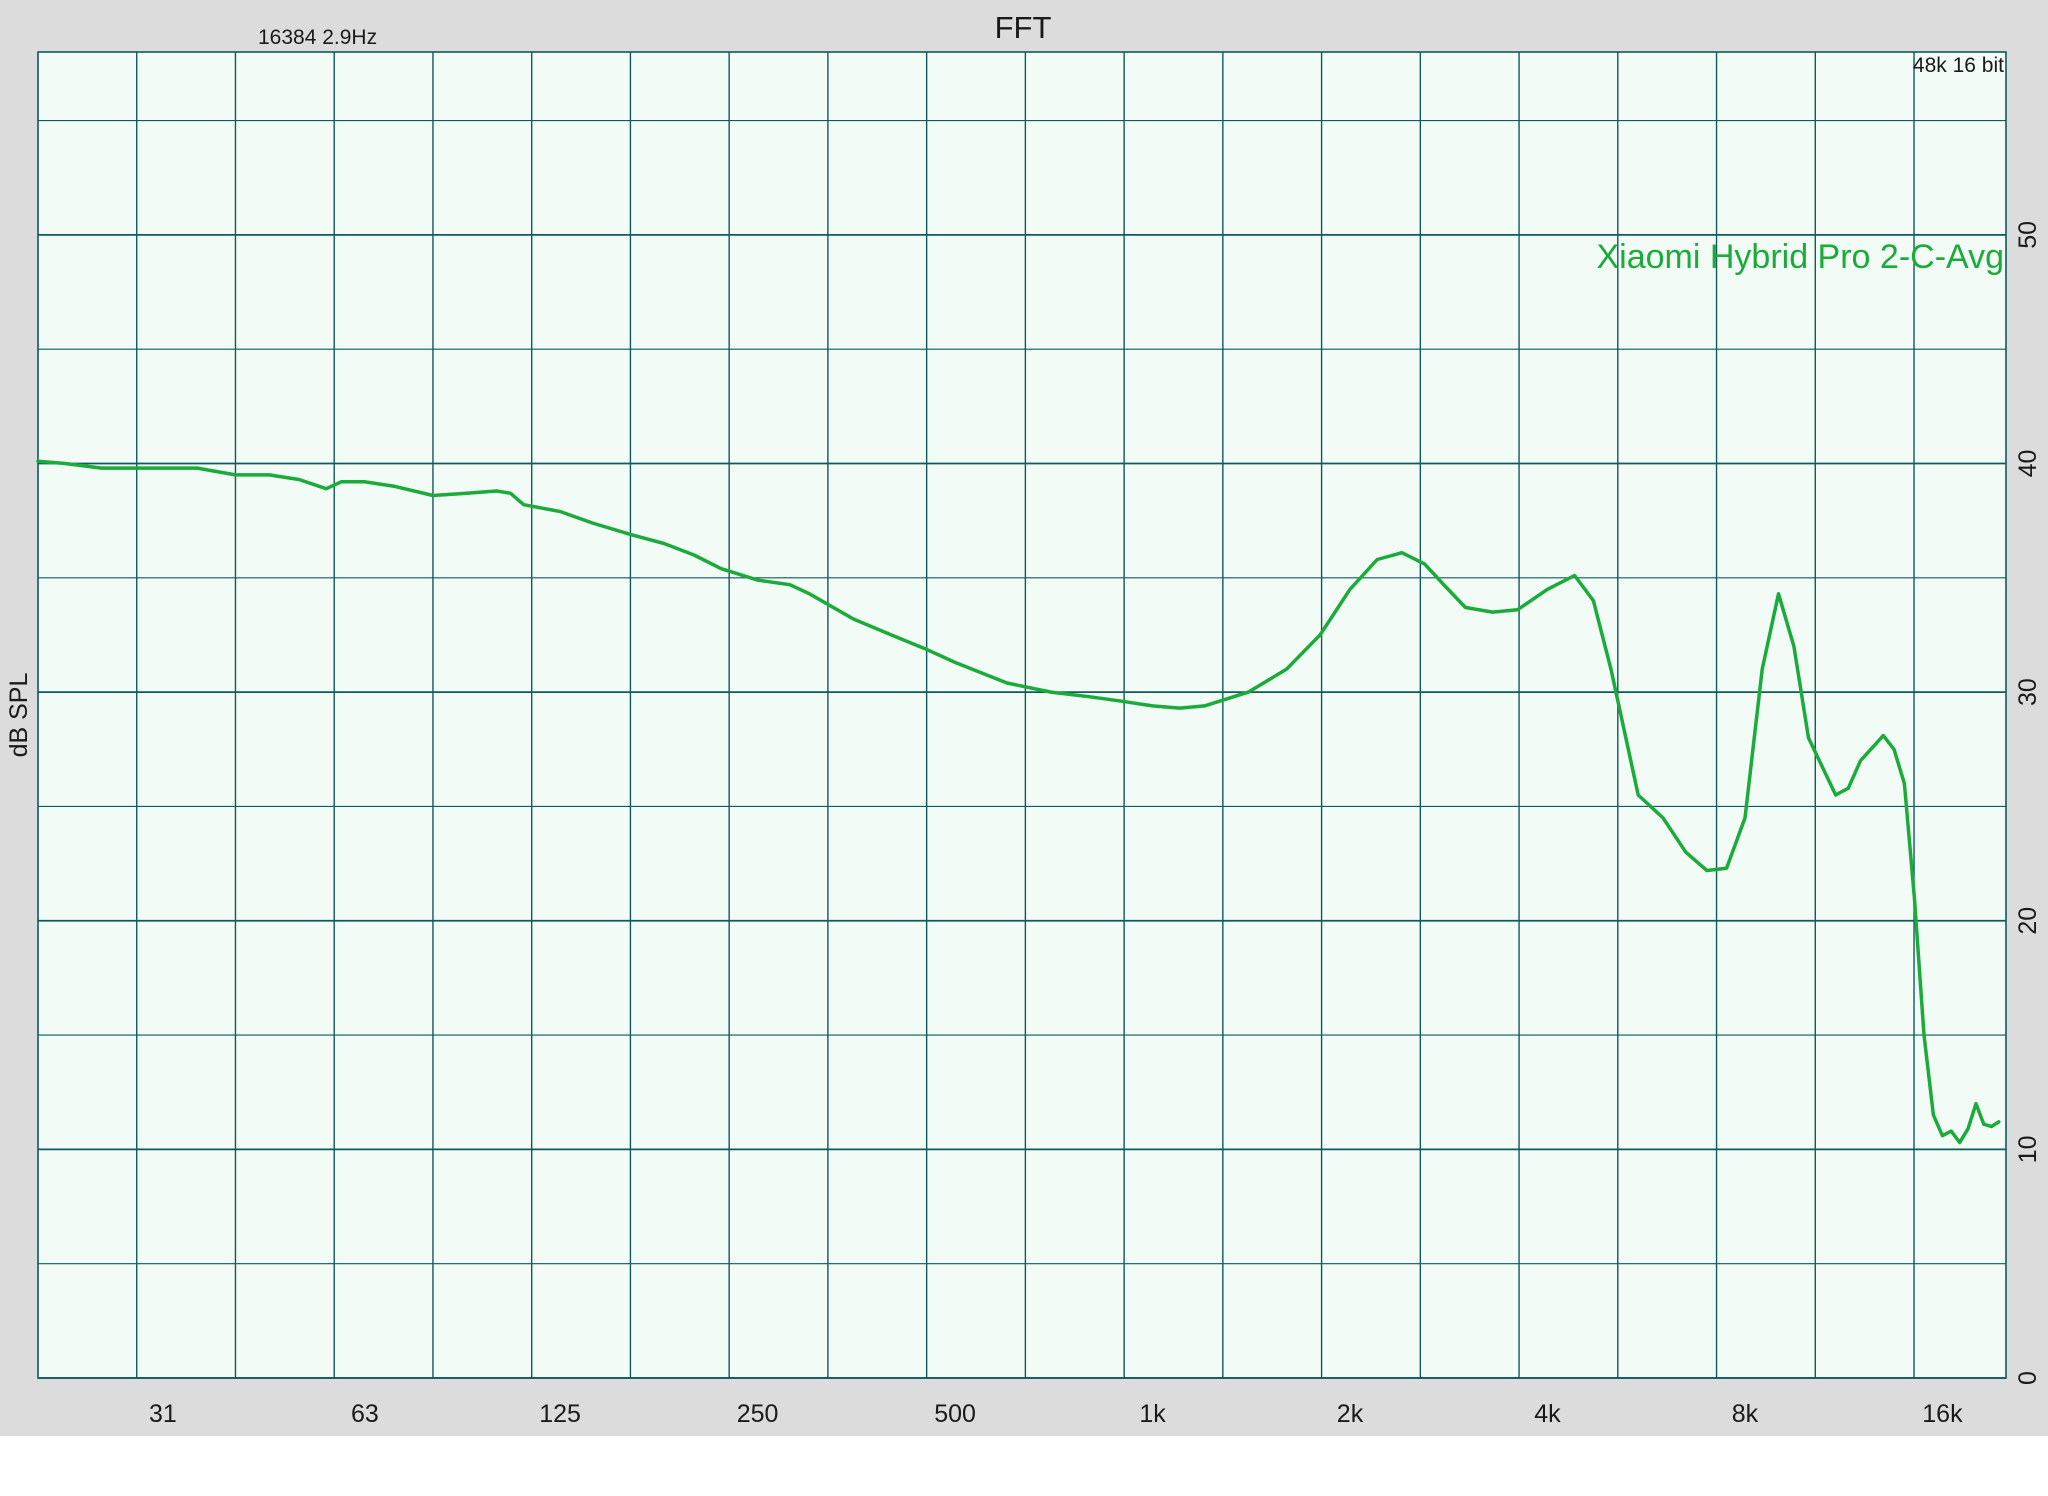 The height and width of the screenshot is (1496, 2048). Describe the element at coordinates (2028, 1149) in the screenshot. I see `y-tick-label: 10` at that location.